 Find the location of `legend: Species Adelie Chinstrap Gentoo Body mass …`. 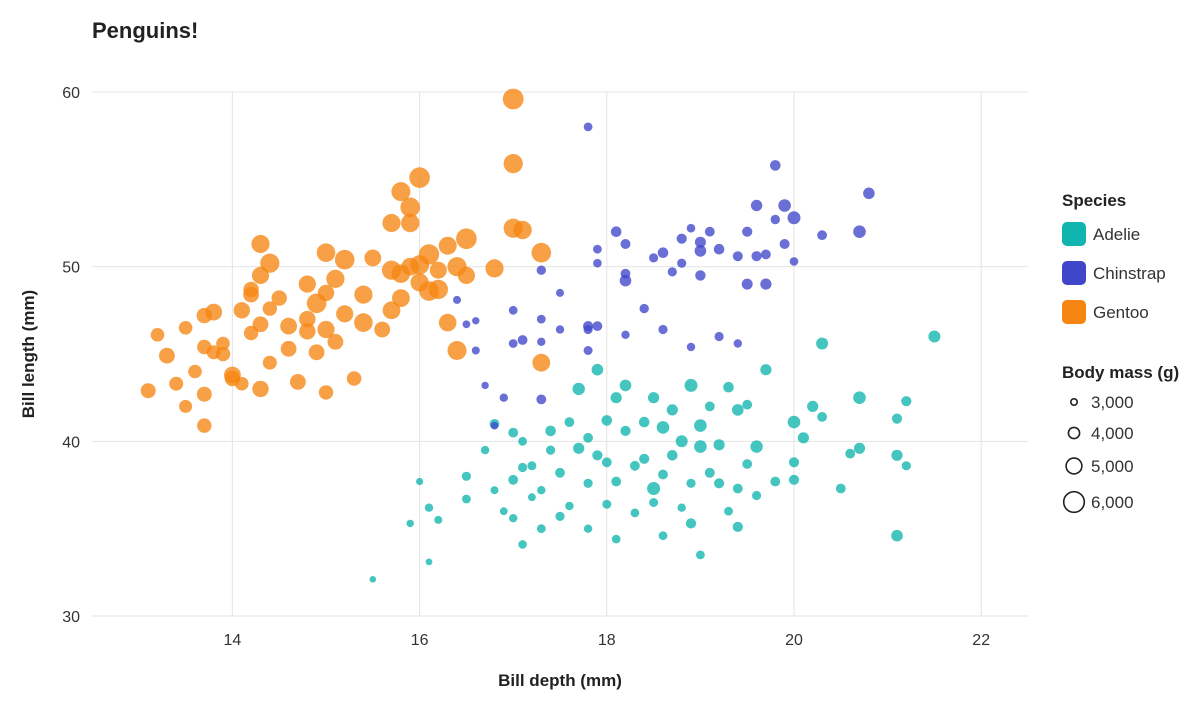

legend: Species Adelie Chinstrap Gentoo Body mass … is located at coordinates (1120, 352).